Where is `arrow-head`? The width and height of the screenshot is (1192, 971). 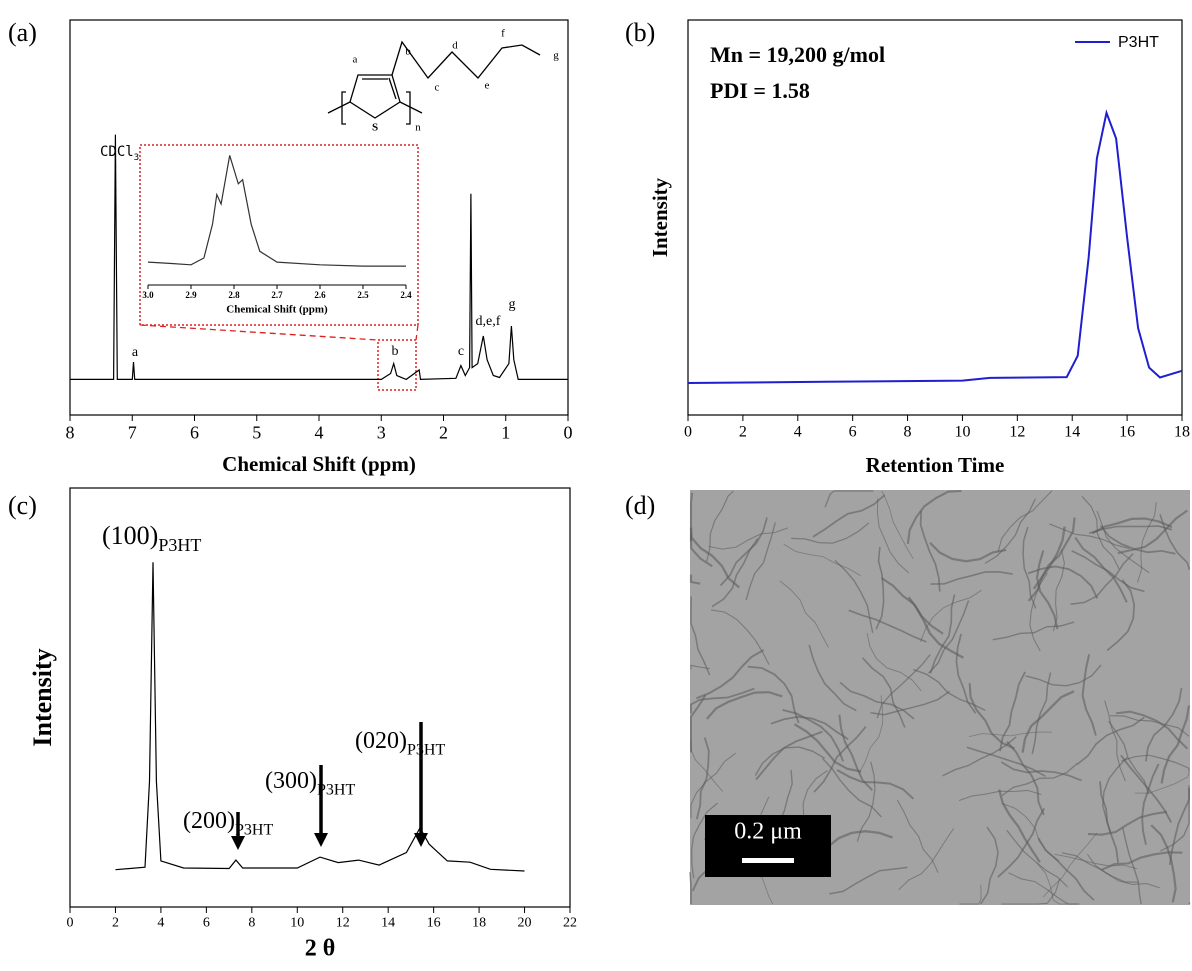
arrow-head is located at coordinates (321, 840).